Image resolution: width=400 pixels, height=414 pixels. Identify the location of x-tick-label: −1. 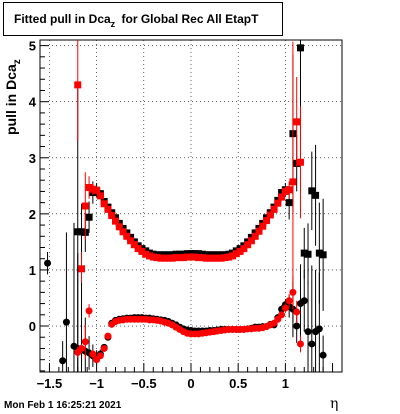
(96, 383).